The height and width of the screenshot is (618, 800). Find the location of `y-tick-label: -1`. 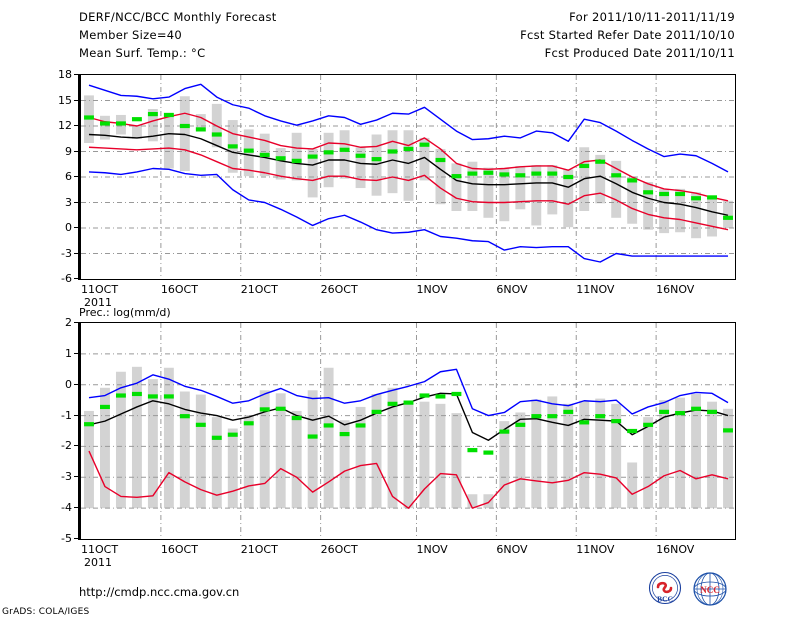

y-tick-label: -1 is located at coordinates (66, 415).